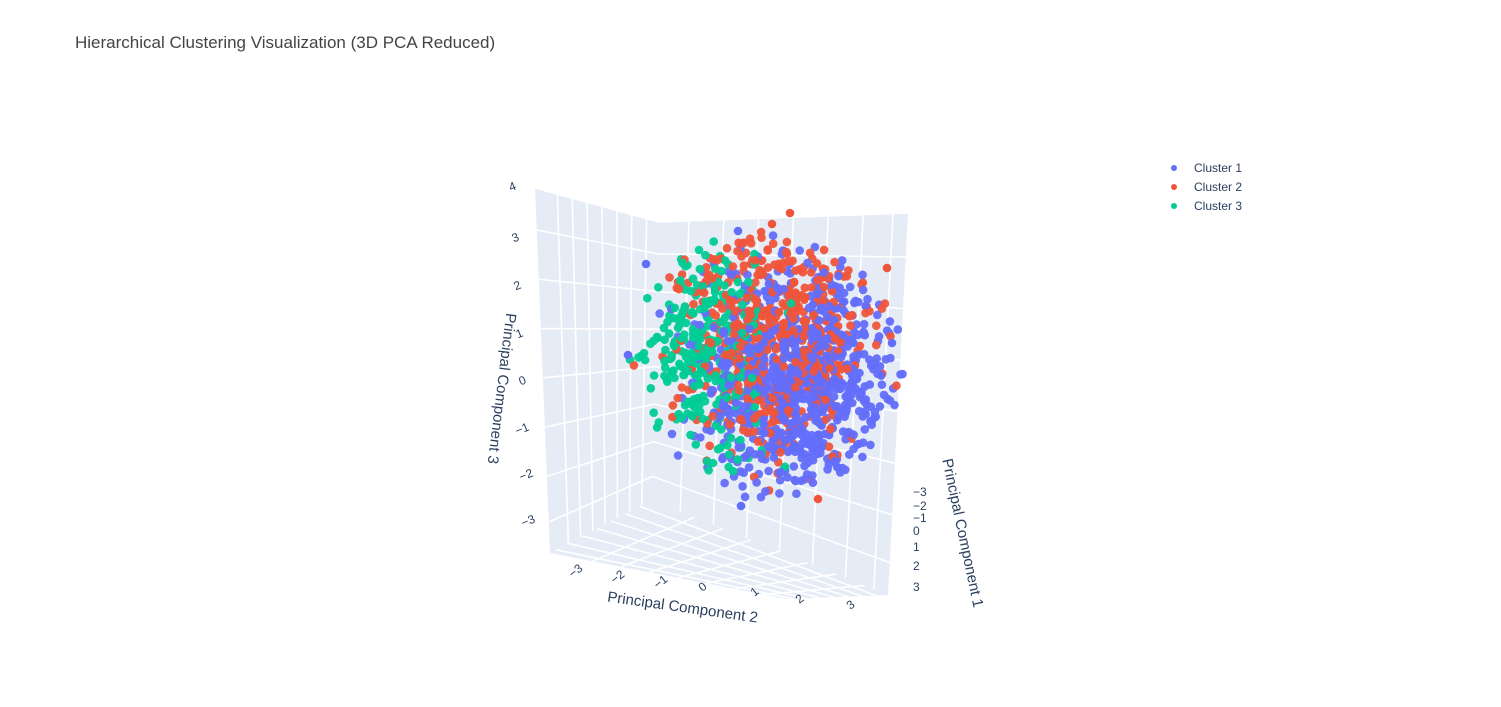 The width and height of the screenshot is (1501, 707). I want to click on legend-item-cluster-2: Cluster 2, so click(1202, 186).